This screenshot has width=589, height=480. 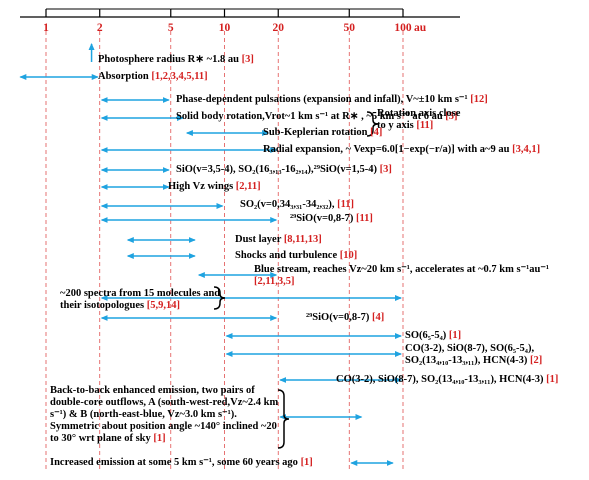 I want to click on reference-citation: [3,4,1], so click(x=526, y=149).